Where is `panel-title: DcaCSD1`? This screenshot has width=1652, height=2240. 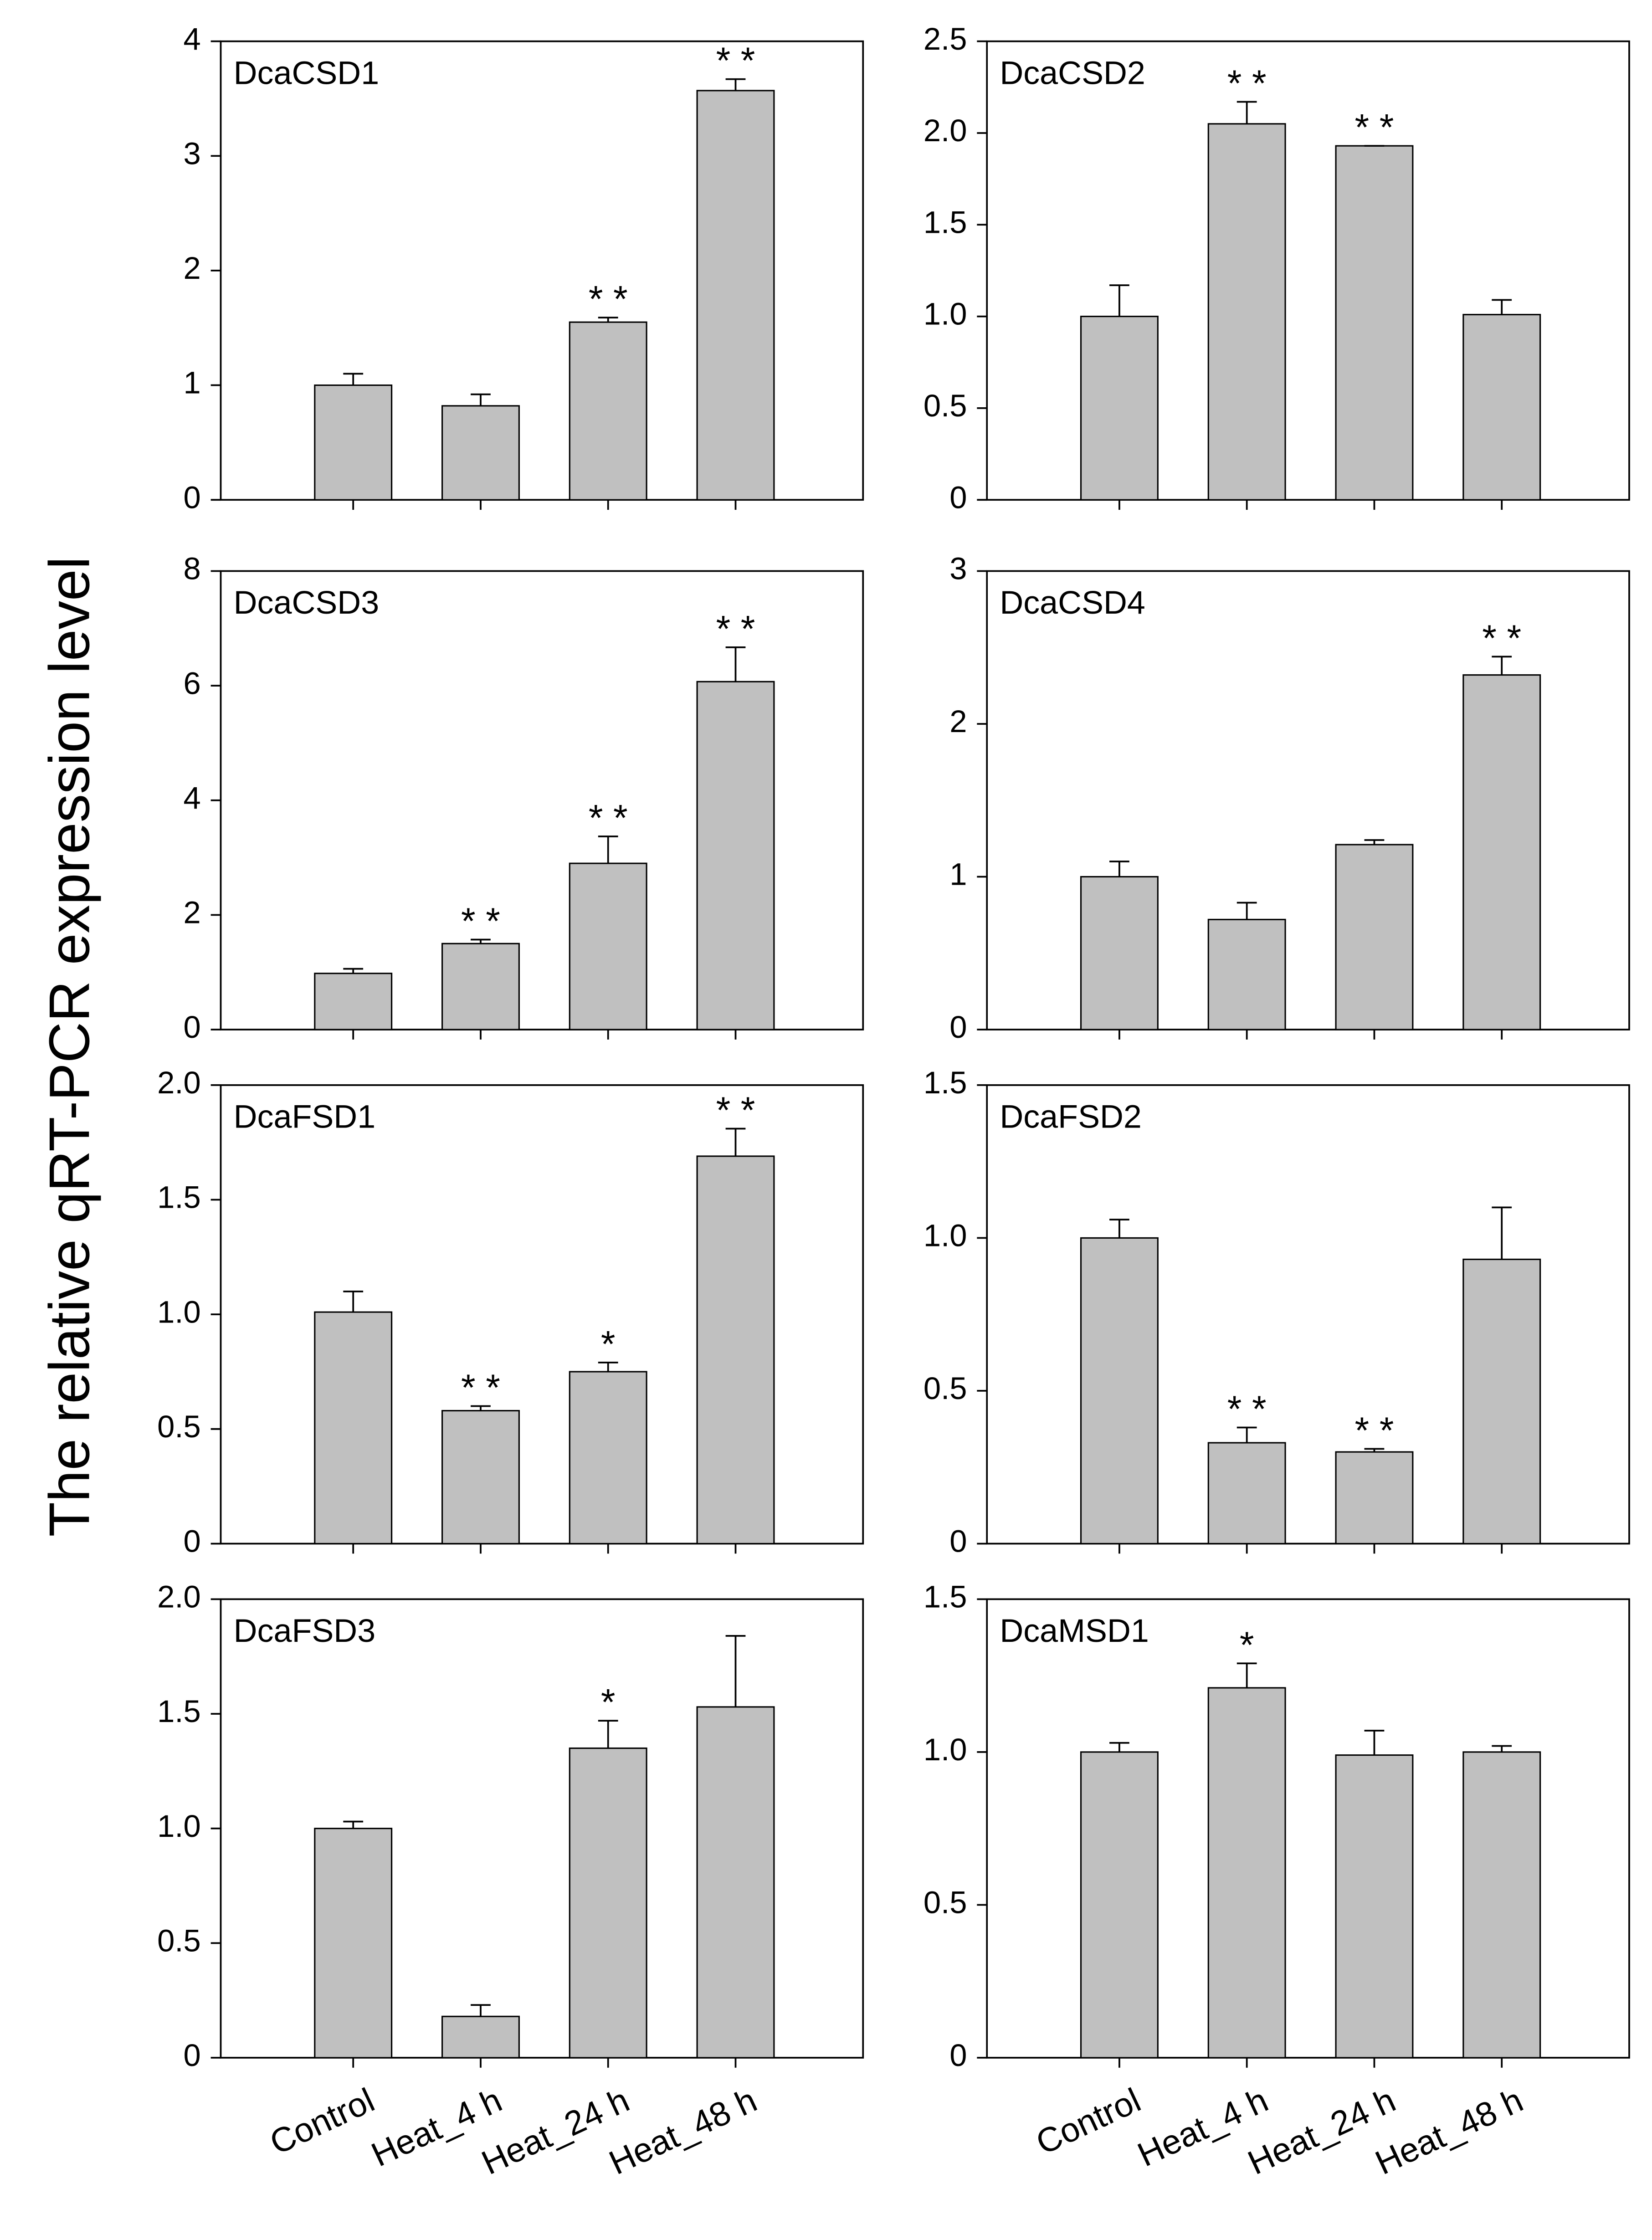 panel-title: DcaCSD1 is located at coordinates (307, 73).